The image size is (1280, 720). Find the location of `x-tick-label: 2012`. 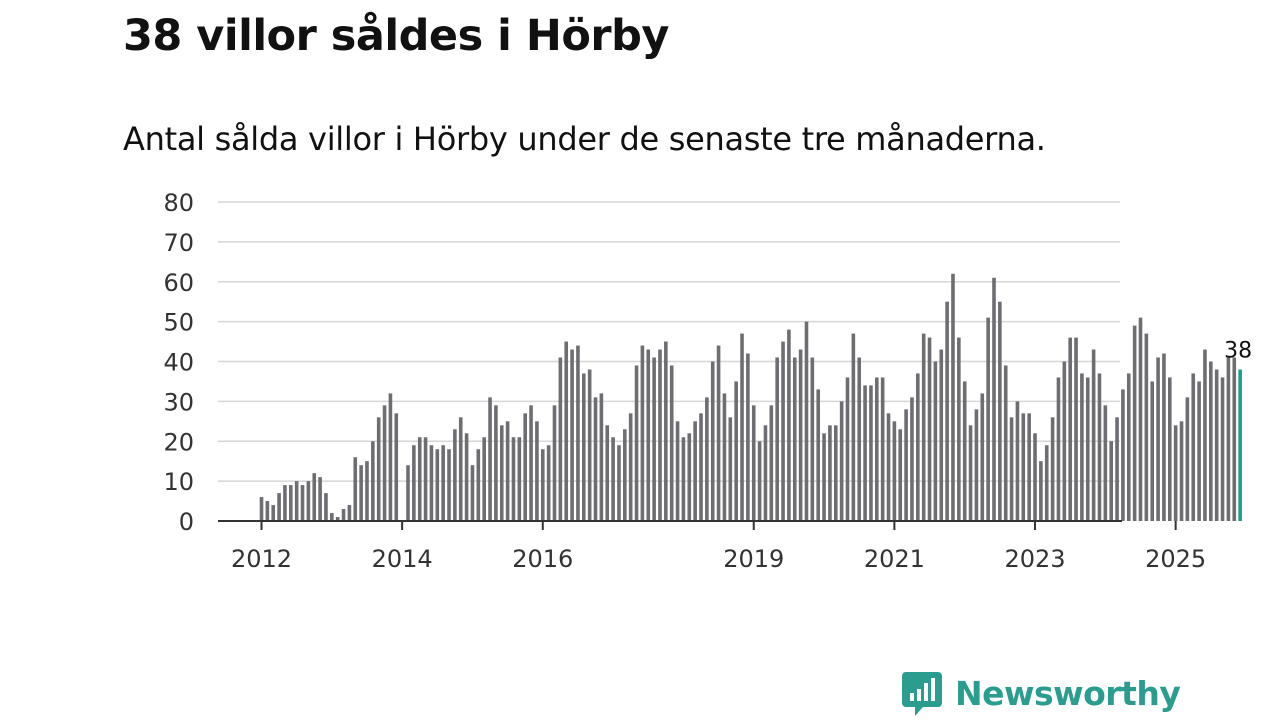

x-tick-label: 2012 is located at coordinates (261, 559).